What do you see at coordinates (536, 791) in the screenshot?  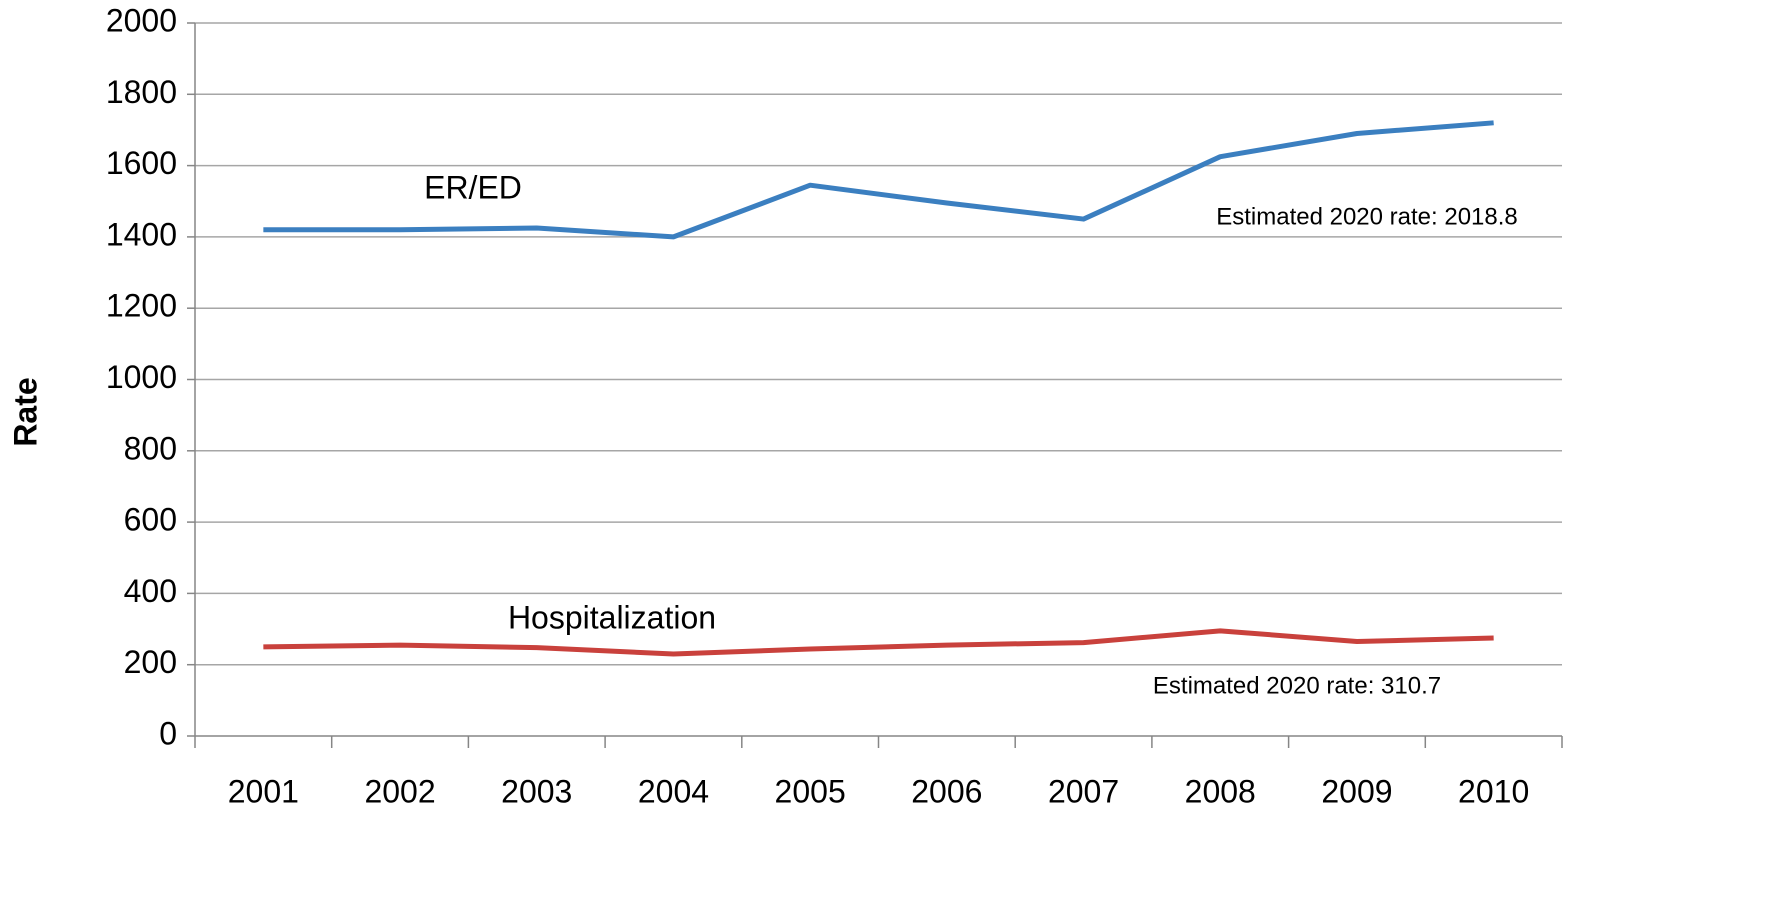 I see `x-tick-label: 2003` at bounding box center [536, 791].